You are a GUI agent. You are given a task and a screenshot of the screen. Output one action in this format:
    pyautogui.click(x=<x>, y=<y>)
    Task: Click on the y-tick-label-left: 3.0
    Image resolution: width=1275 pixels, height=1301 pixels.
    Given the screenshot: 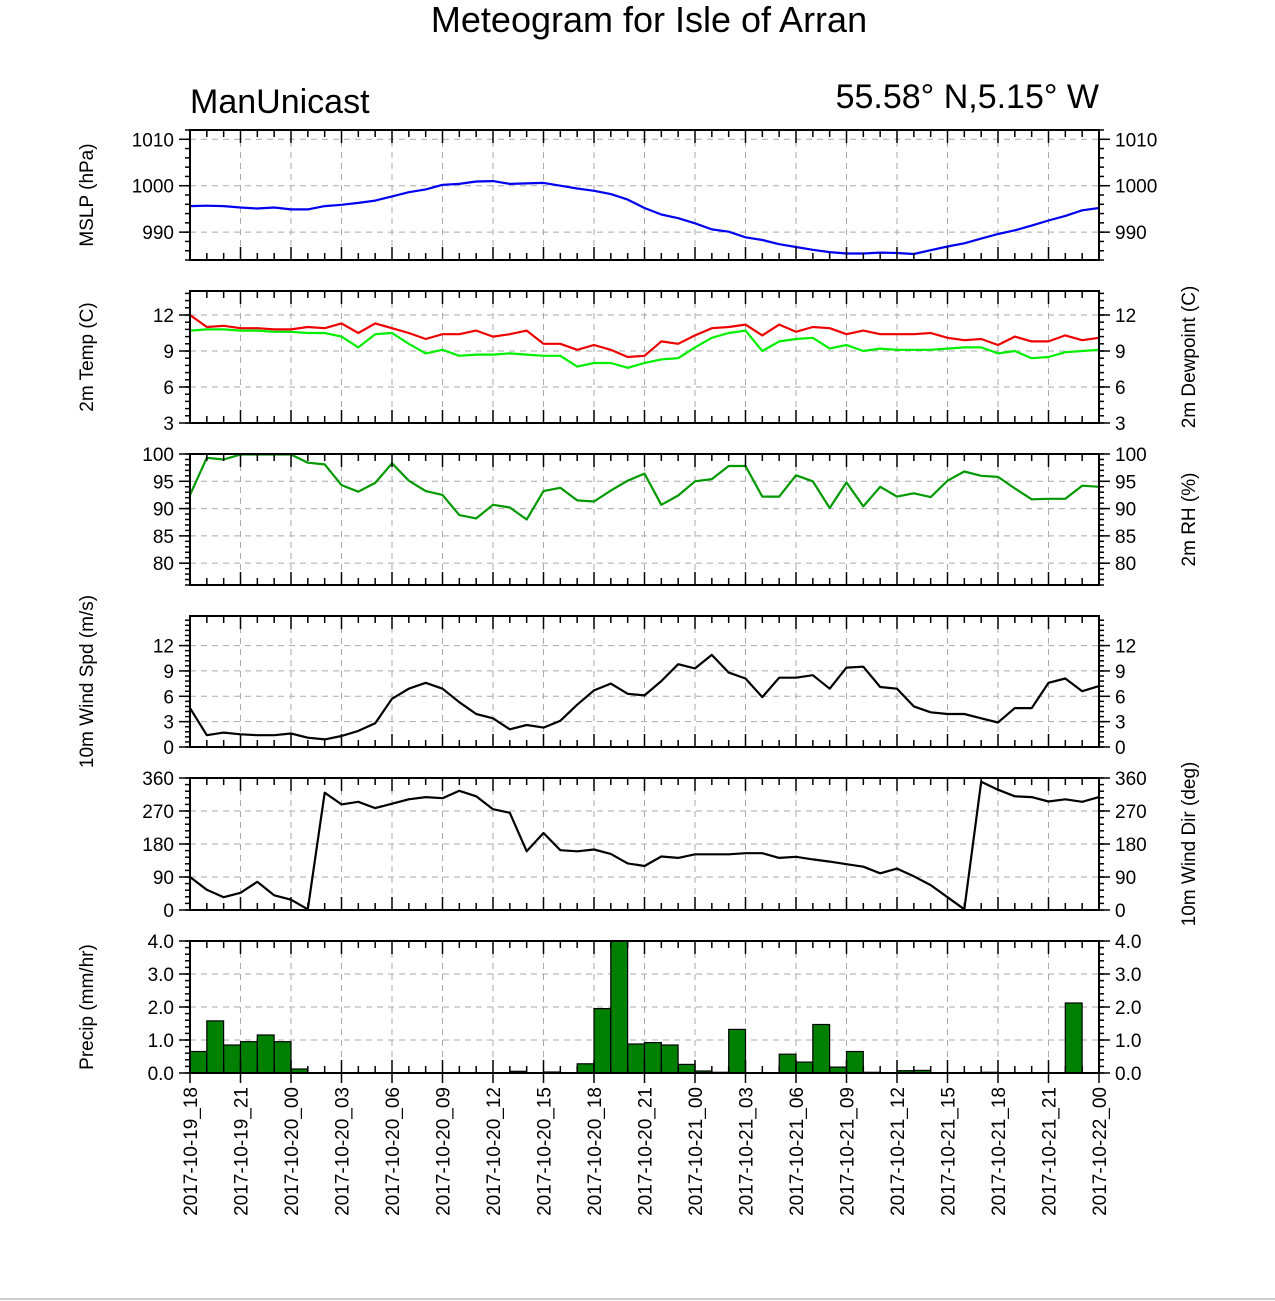 What is the action you would take?
    pyautogui.click(x=161, y=975)
    